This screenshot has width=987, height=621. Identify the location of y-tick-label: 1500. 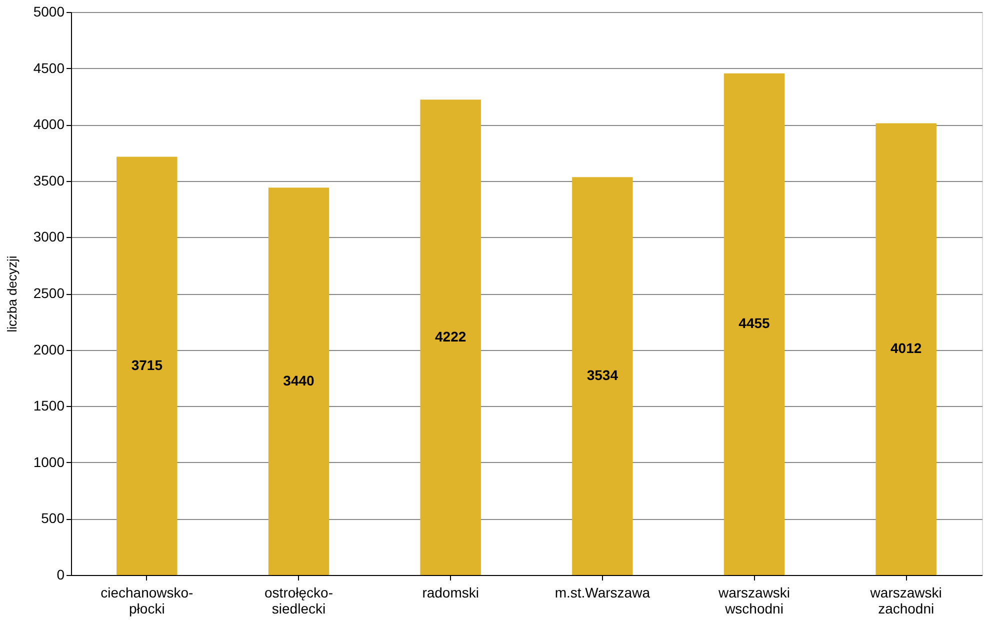
(49, 406).